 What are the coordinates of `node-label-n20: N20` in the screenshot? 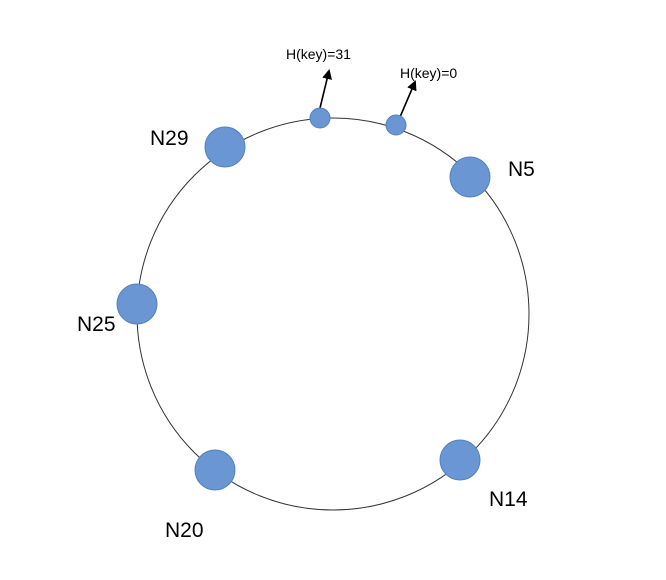 It's located at (184, 530).